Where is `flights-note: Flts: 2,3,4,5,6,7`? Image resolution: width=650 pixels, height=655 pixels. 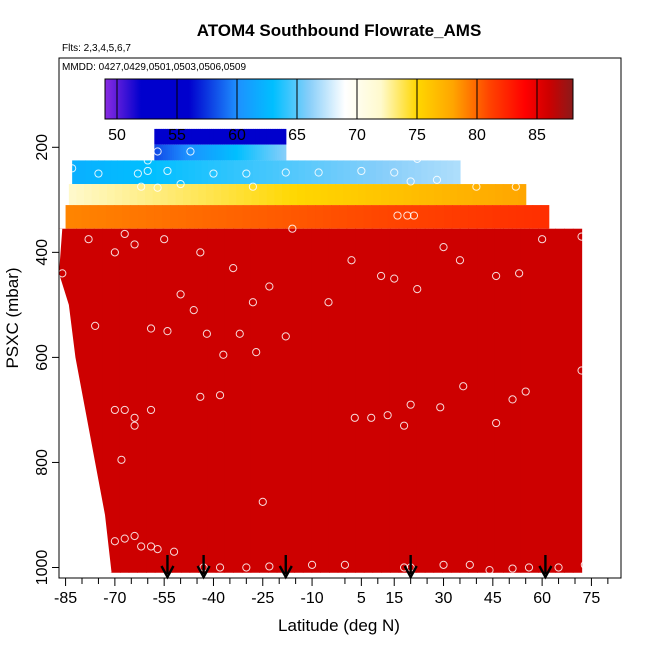 flights-note: Flts: 2,3,4,5,6,7 is located at coordinates (96, 48).